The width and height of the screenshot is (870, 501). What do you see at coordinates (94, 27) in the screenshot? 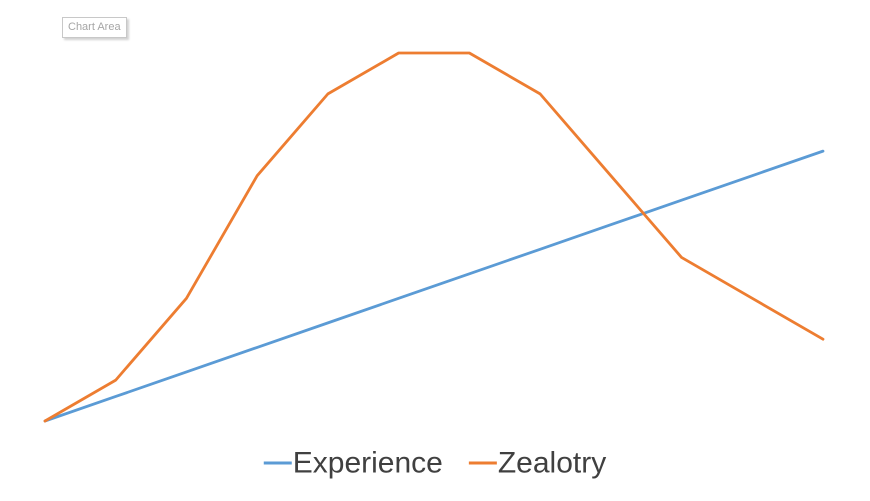
I see `chart-area-tooltip: Chart Area` at bounding box center [94, 27].